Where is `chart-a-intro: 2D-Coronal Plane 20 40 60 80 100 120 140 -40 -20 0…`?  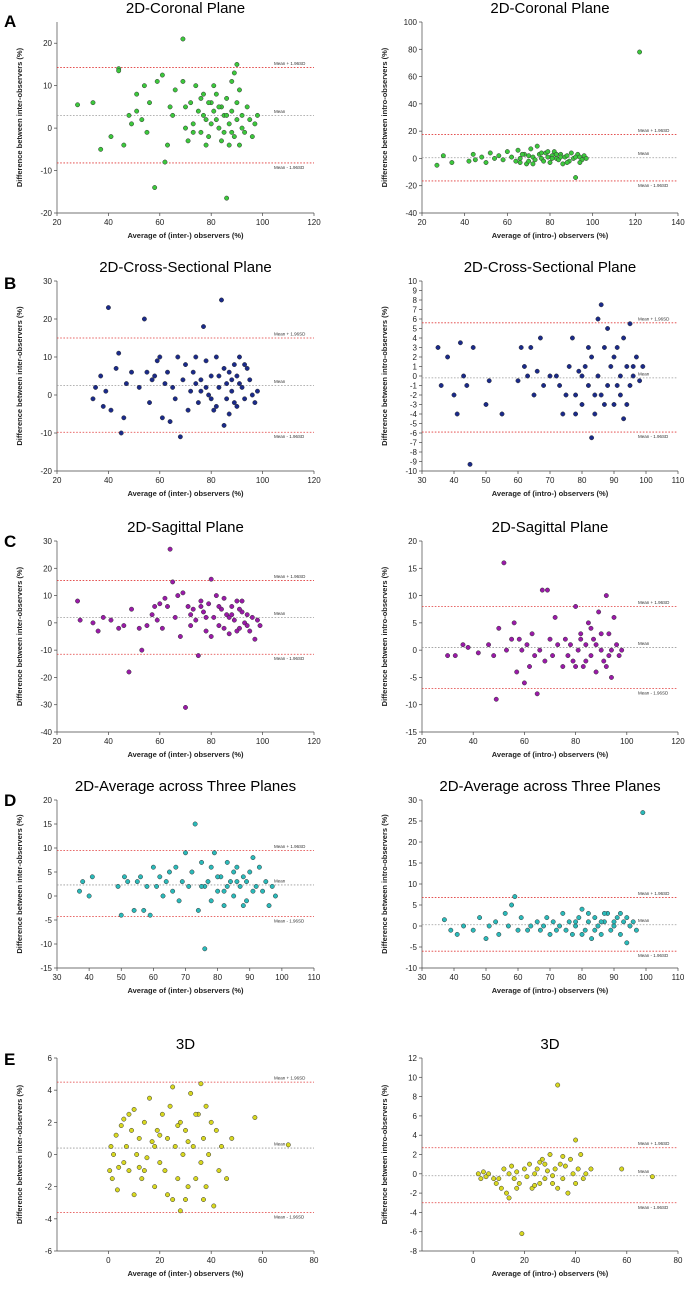 chart-a-intro: 2D-Coronal Plane 20 40 60 80 100 120 140 -40 -20 0… is located at coordinates (532, 120).